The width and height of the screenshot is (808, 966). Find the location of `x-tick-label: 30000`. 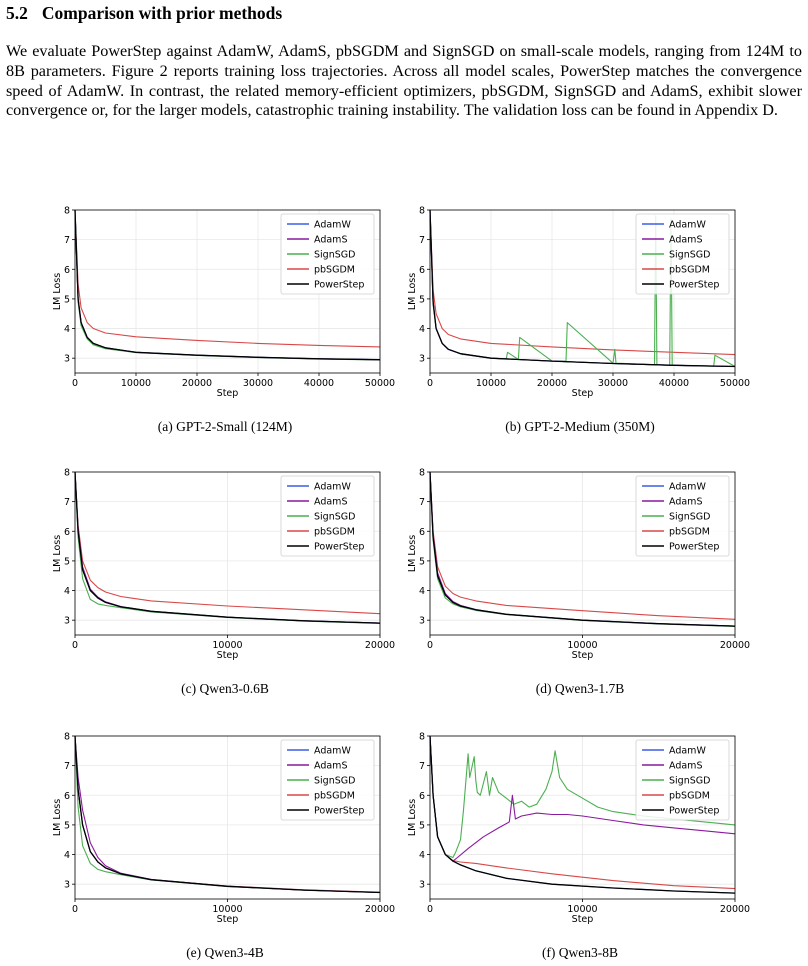

x-tick-label: 30000 is located at coordinates (613, 383).